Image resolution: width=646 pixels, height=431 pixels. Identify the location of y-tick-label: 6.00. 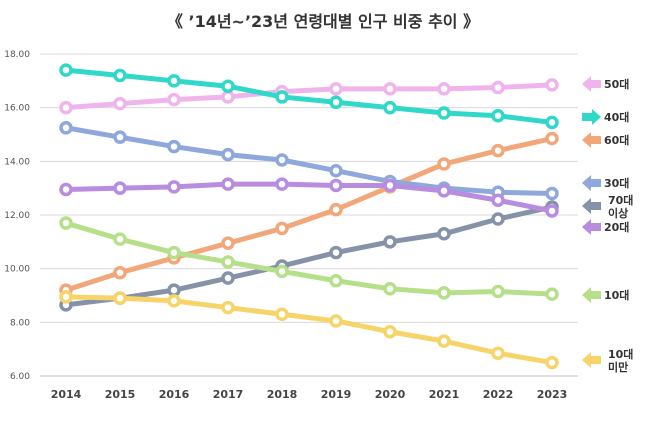
(20, 377).